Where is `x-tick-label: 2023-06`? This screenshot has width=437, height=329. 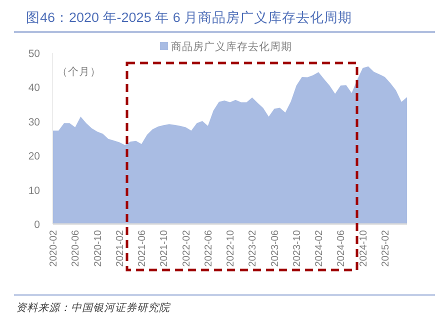
x-tick-label: 2023-06 is located at coordinates (275, 248).